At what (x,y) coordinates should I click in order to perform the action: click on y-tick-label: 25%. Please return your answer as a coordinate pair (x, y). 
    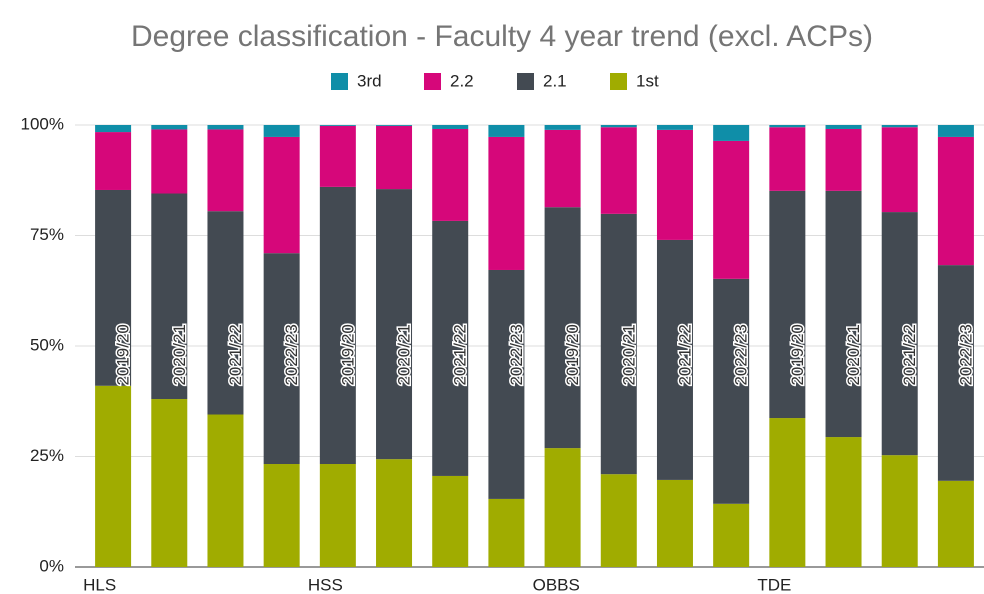
    Looking at the image, I should click on (47, 455).